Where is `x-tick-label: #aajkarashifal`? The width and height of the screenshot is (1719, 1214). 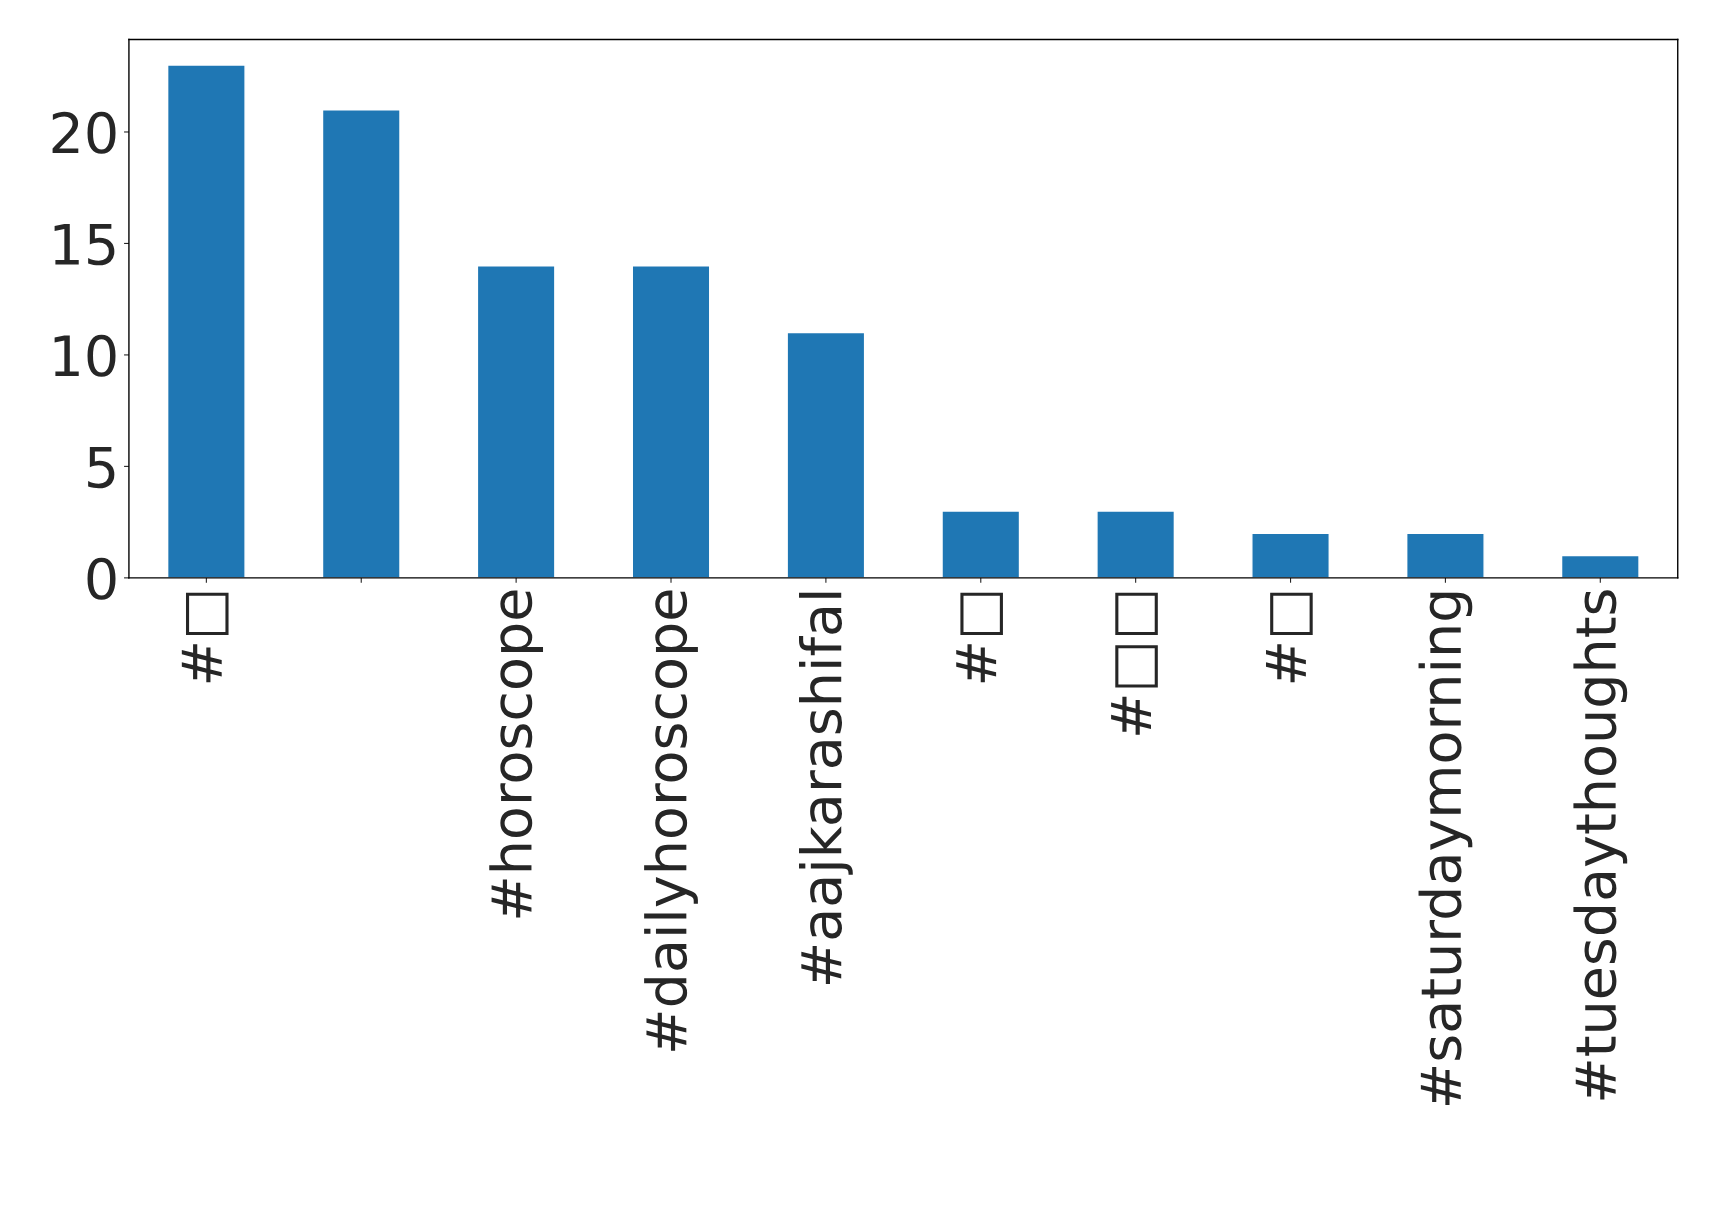
x-tick-label: #aajkarashifal is located at coordinates (826, 788).